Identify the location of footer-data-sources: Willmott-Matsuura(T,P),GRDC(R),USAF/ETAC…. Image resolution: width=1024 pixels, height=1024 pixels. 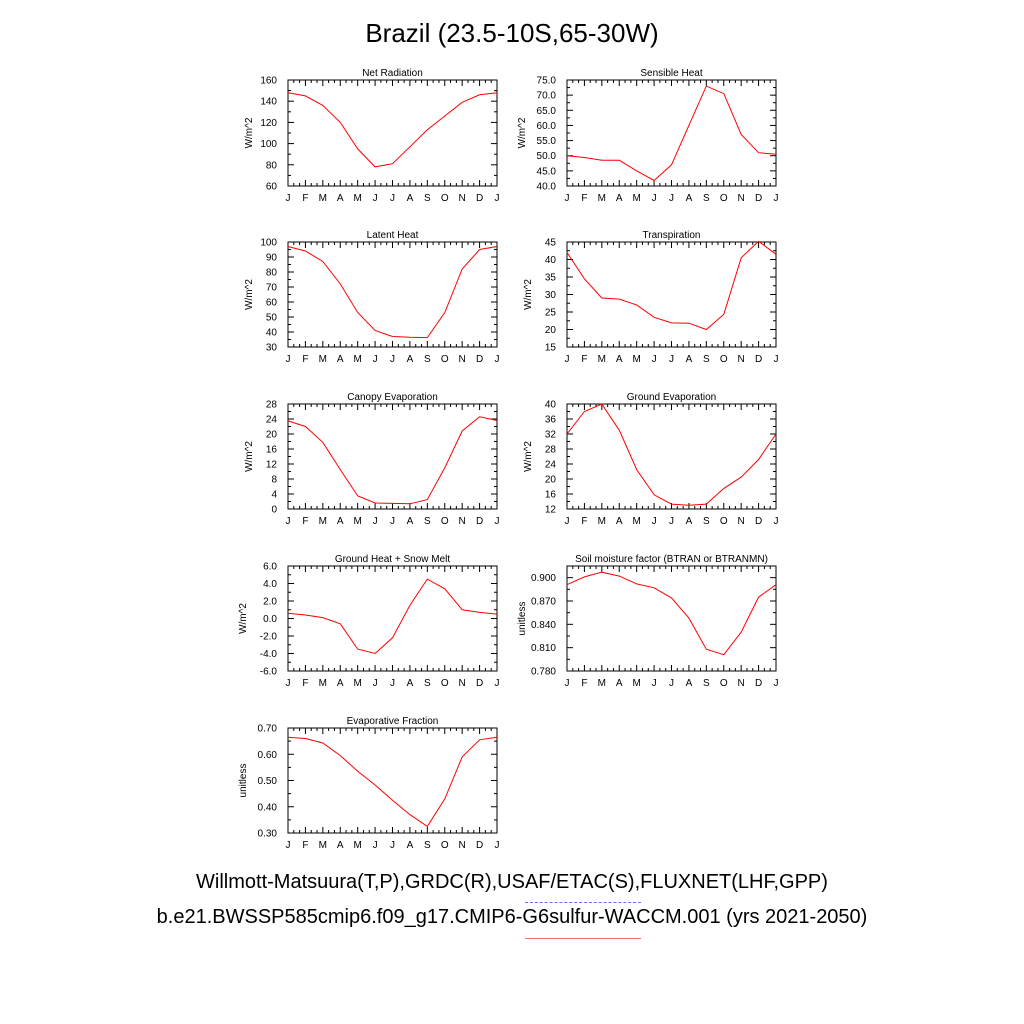
(512, 882).